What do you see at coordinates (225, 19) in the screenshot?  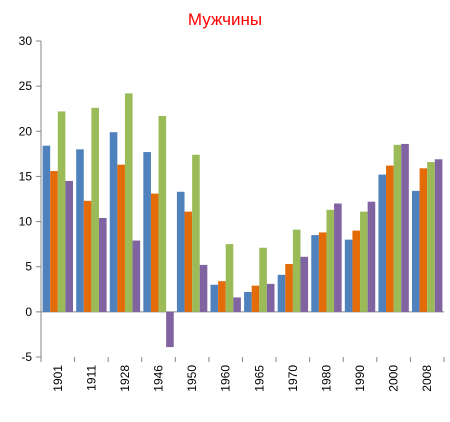 I see `chart-title: Мужчины` at bounding box center [225, 19].